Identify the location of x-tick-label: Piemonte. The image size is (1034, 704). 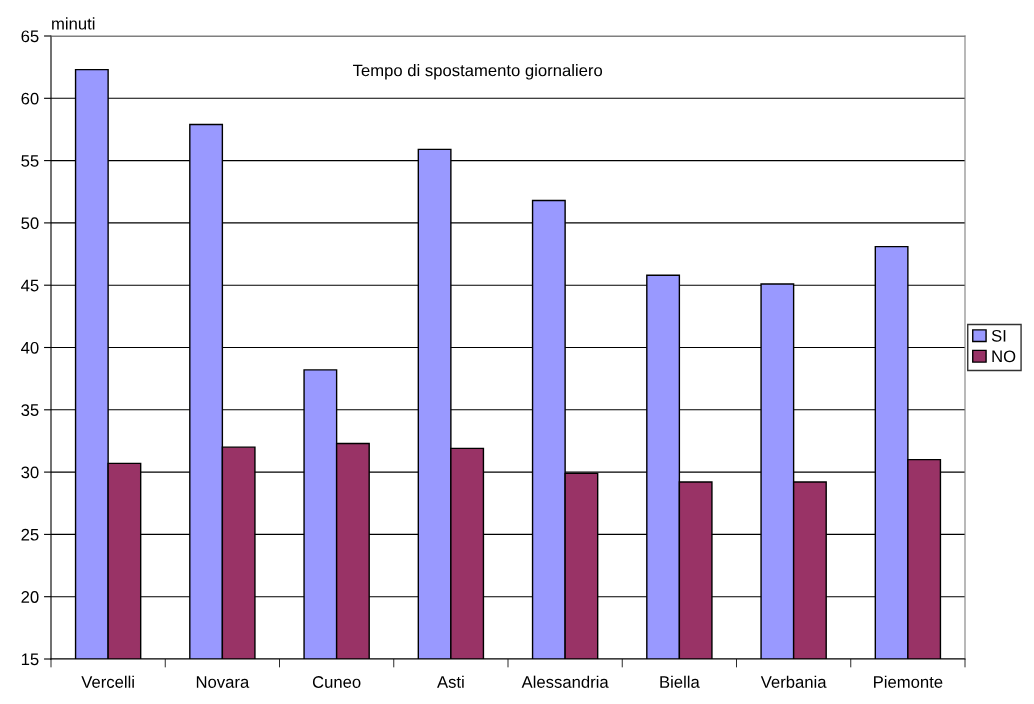
(908, 681).